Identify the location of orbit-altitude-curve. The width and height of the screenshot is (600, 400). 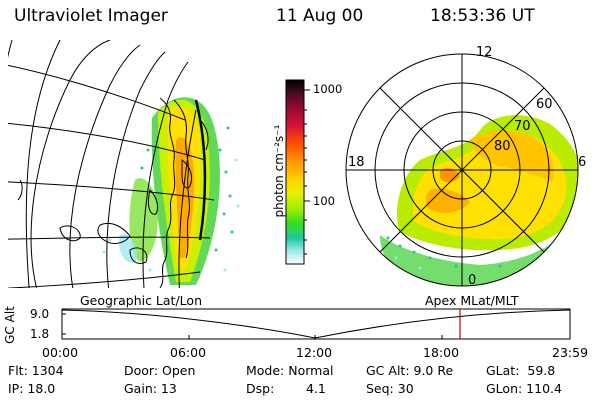
(316, 324).